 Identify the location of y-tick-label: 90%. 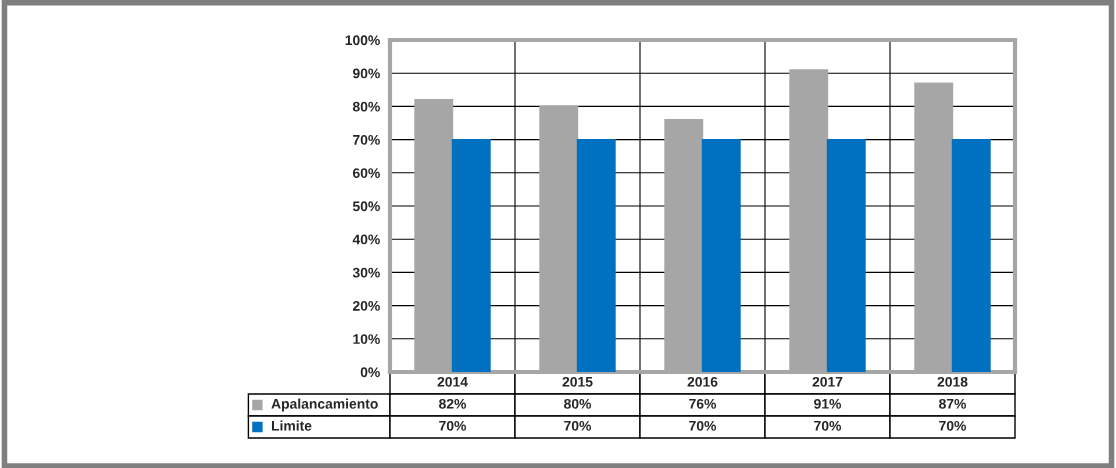
(366, 73).